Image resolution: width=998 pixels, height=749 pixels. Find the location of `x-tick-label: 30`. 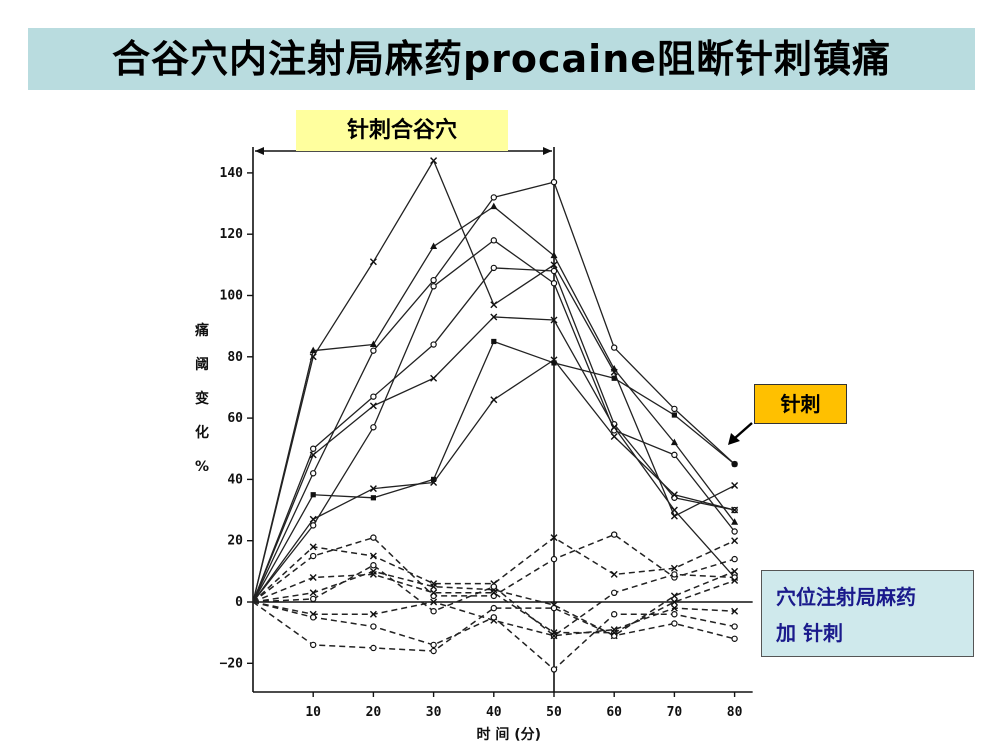

x-tick-label: 30 is located at coordinates (434, 712).